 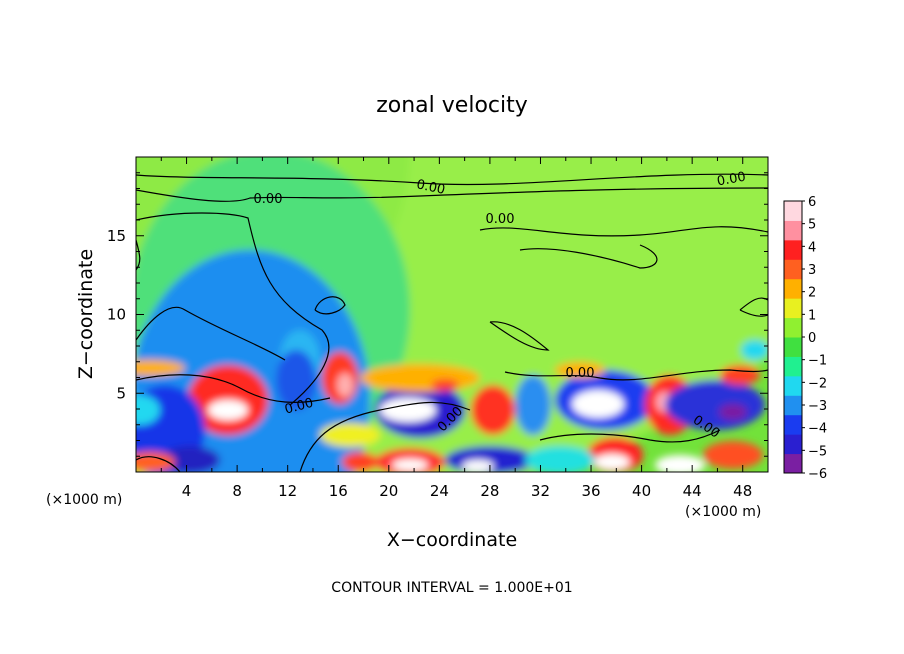 What do you see at coordinates (817, 406) in the screenshot?
I see `colorbar-label: −3` at bounding box center [817, 406].